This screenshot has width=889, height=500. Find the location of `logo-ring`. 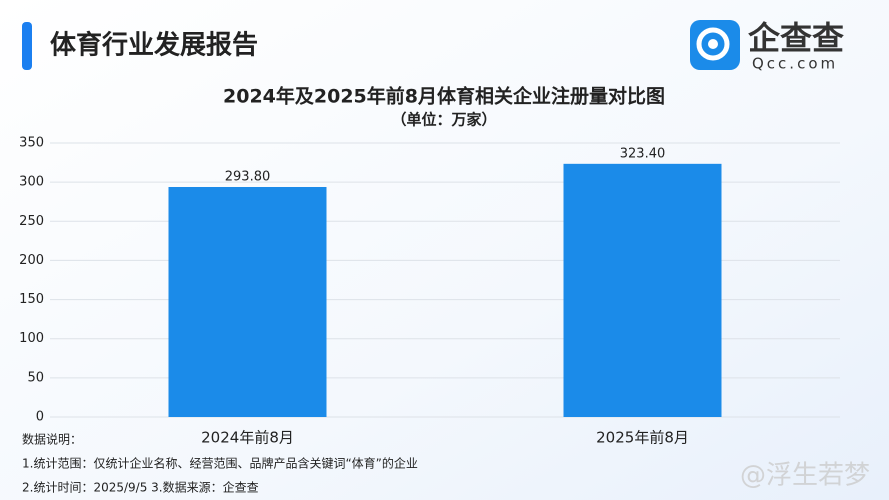

logo-ring is located at coordinates (713, 44).